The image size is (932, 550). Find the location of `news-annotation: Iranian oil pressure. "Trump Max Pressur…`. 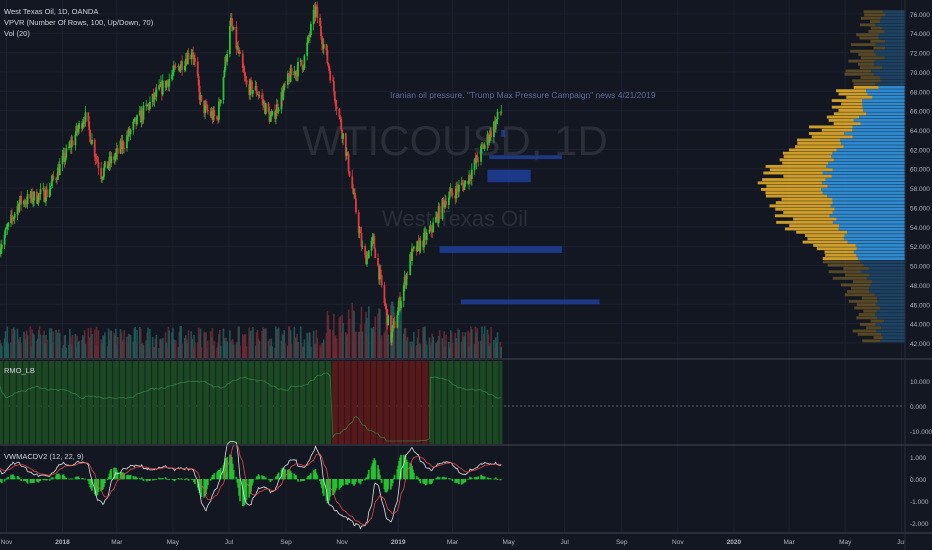

news-annotation: Iranian oil pressure. "Trump Max Pressur… is located at coordinates (523, 95).